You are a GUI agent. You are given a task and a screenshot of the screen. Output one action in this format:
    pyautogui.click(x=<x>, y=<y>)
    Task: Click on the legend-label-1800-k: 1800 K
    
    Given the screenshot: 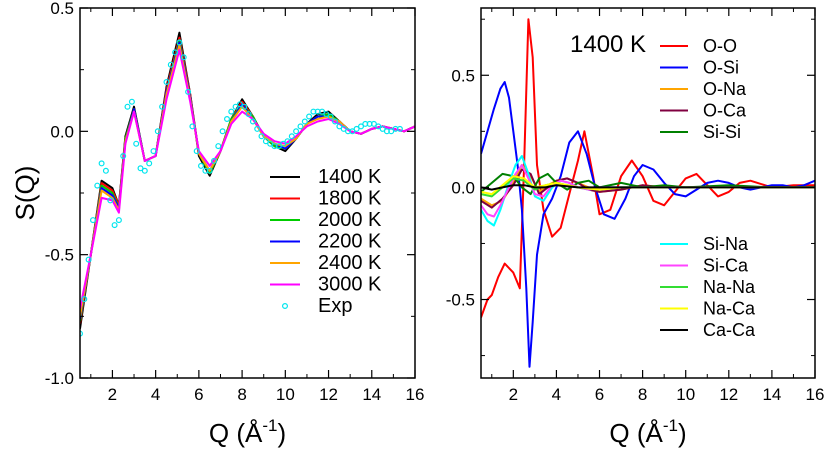 What is the action you would take?
    pyautogui.click(x=350, y=199)
    